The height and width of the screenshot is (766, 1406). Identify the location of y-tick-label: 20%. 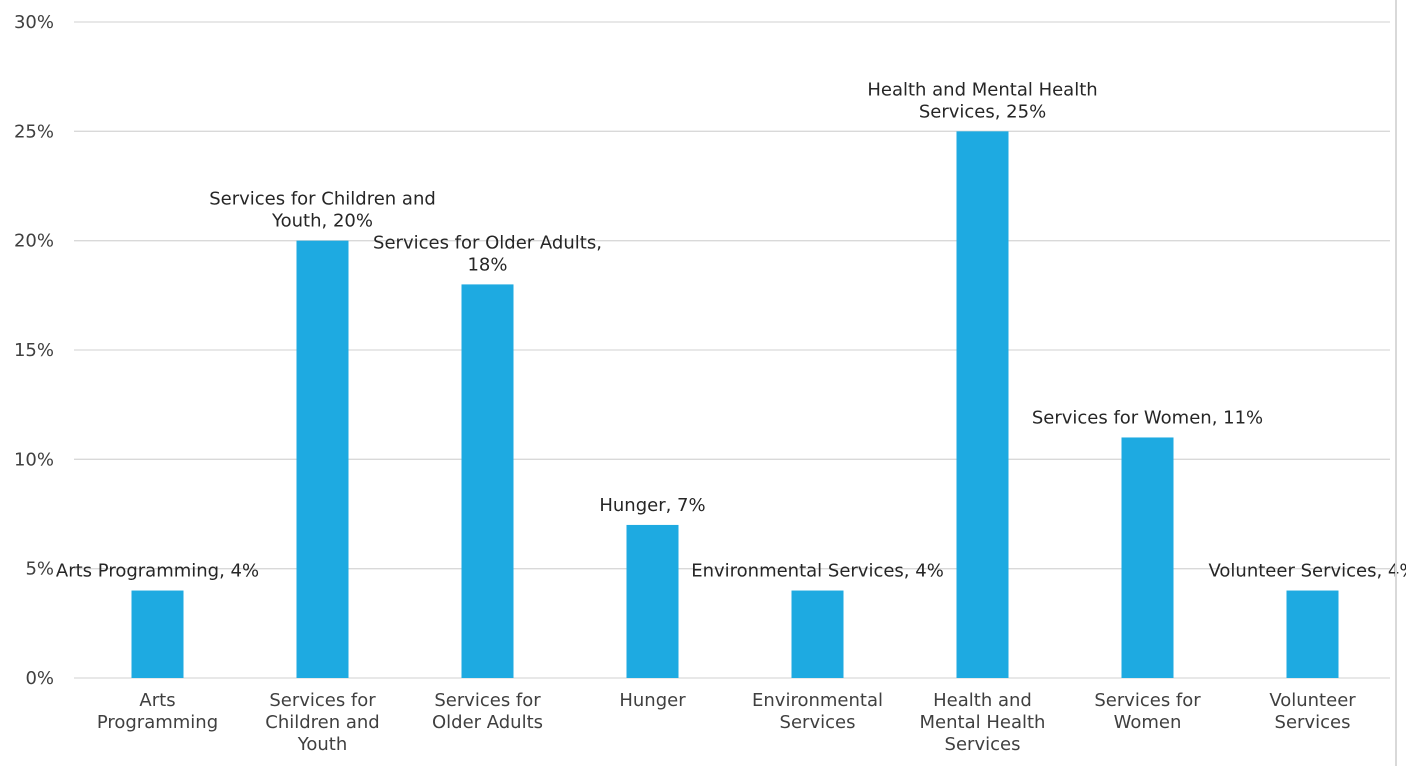
(34, 241).